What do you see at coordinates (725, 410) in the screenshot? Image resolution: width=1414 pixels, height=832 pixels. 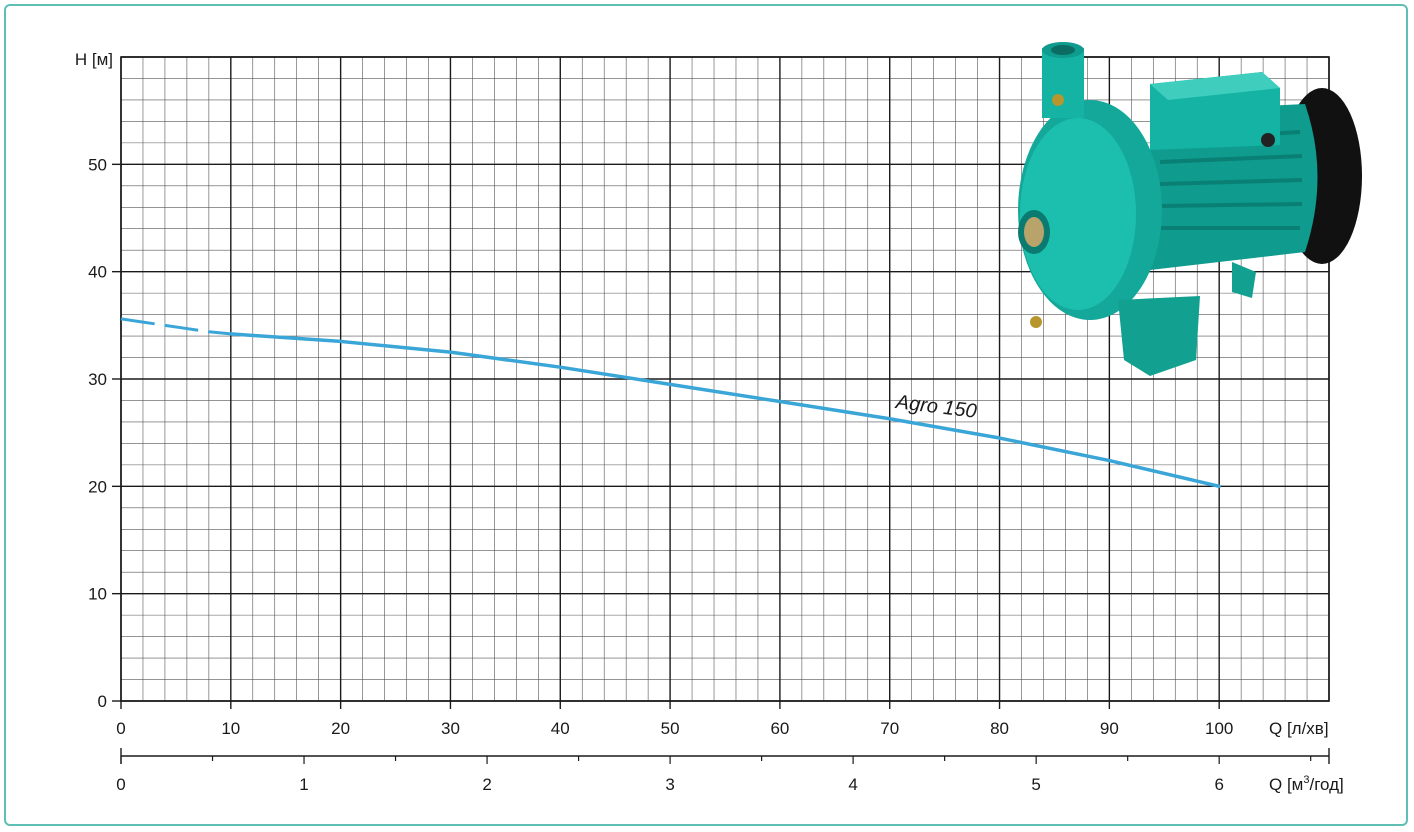 I see `series-agro-150-line` at bounding box center [725, 410].